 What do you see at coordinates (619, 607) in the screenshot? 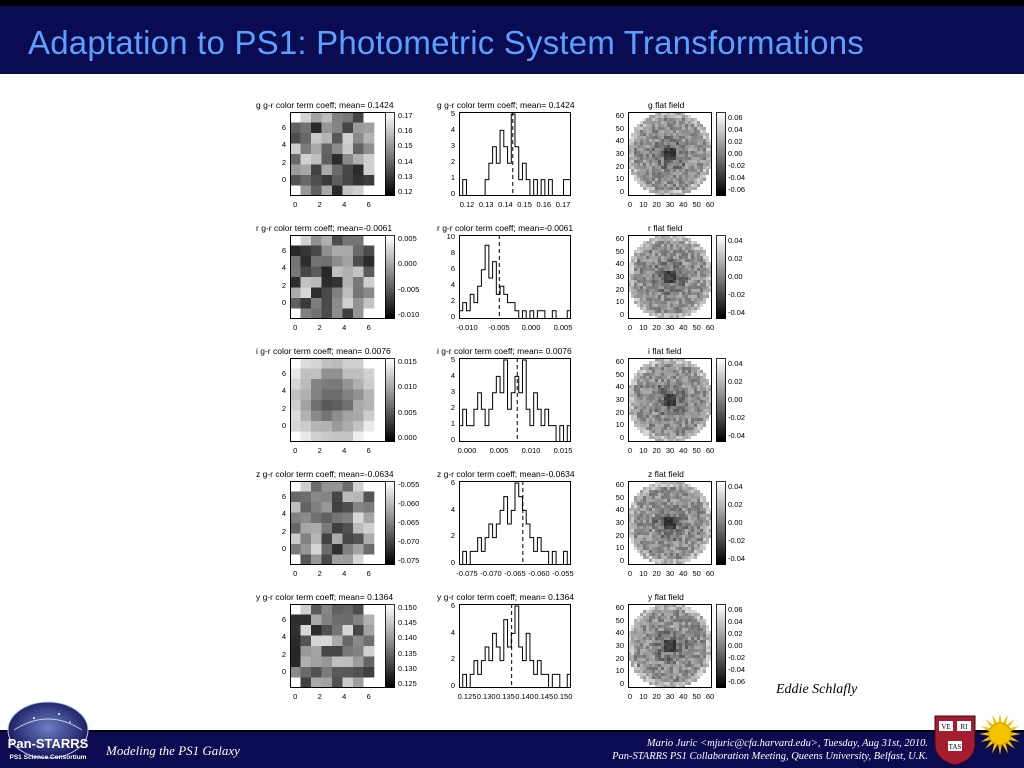
I see `flat-field-y-tick: 60` at bounding box center [619, 607].